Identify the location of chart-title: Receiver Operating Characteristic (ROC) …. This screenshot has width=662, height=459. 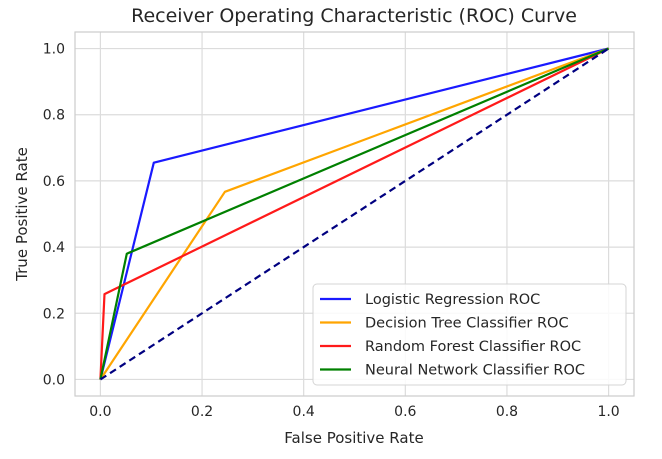
(354, 16).